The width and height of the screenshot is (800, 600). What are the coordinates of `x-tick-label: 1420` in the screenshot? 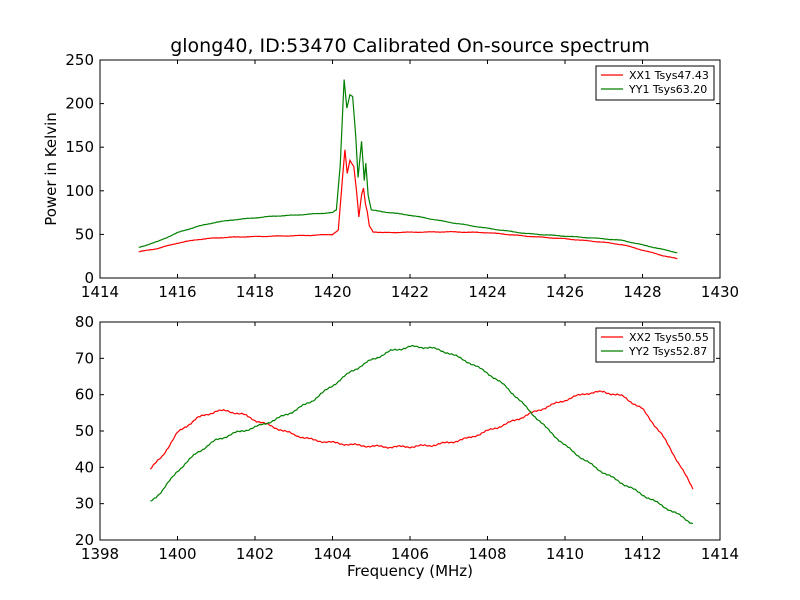 It's located at (332, 292).